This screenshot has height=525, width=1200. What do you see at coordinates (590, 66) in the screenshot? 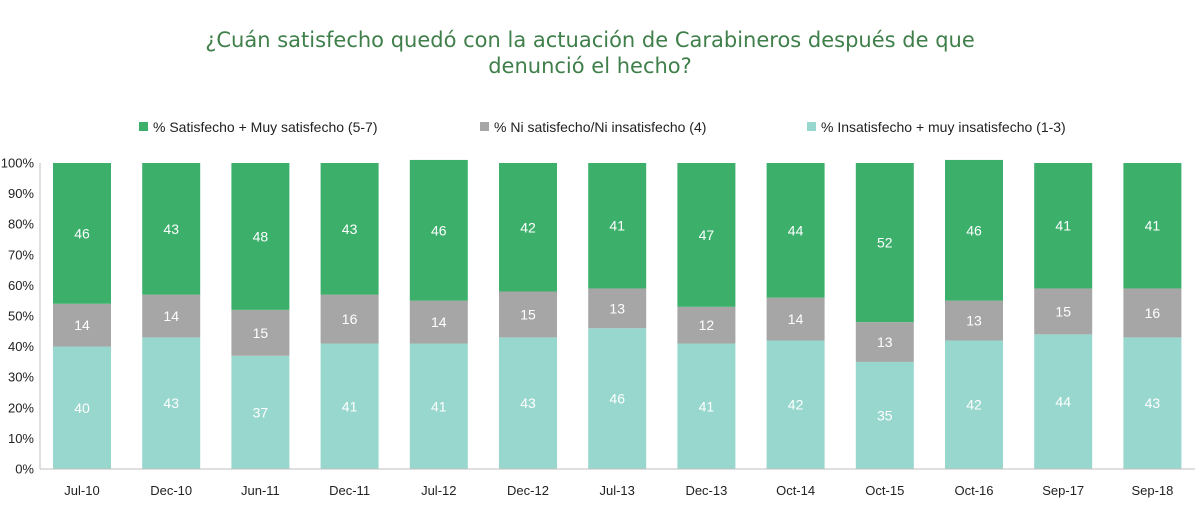
I see `chart-title-line-2: denunció el hecho?` at bounding box center [590, 66].